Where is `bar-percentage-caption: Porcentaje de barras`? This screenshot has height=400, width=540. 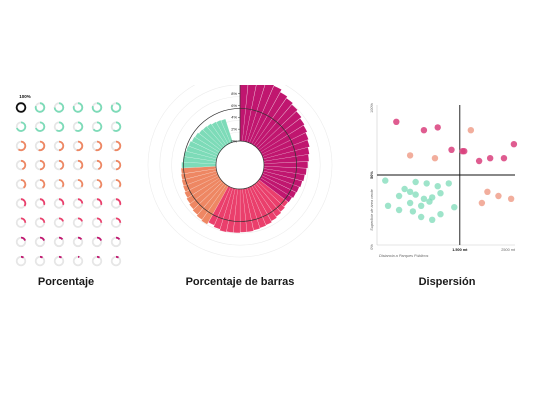
bar-percentage-caption: Porcentaje de barras is located at coordinates (240, 282).